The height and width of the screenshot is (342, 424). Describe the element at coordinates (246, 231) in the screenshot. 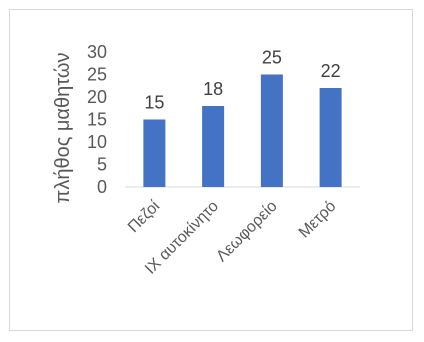

I see `category-label: Λεωφορείο` at that location.